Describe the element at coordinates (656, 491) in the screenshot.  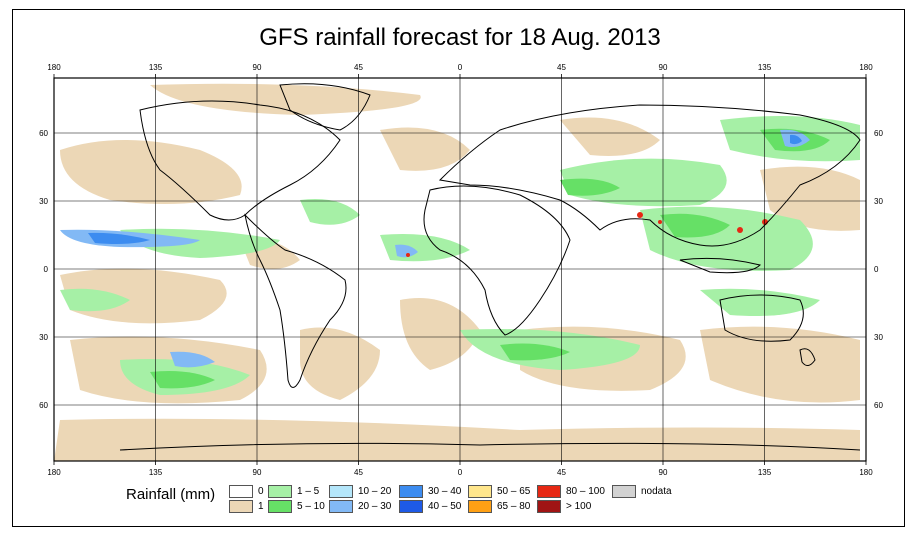
I see `legend-label: nodata` at that location.